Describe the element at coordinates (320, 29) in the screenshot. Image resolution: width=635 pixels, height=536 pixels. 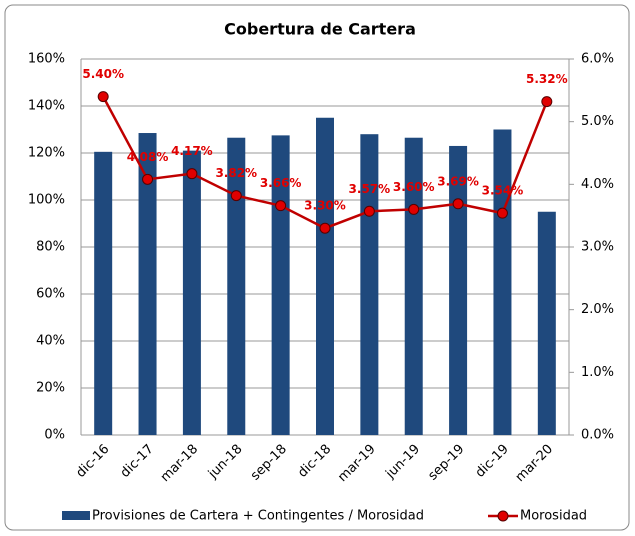
I see `chart-title: Cobertura de Cartera` at that location.